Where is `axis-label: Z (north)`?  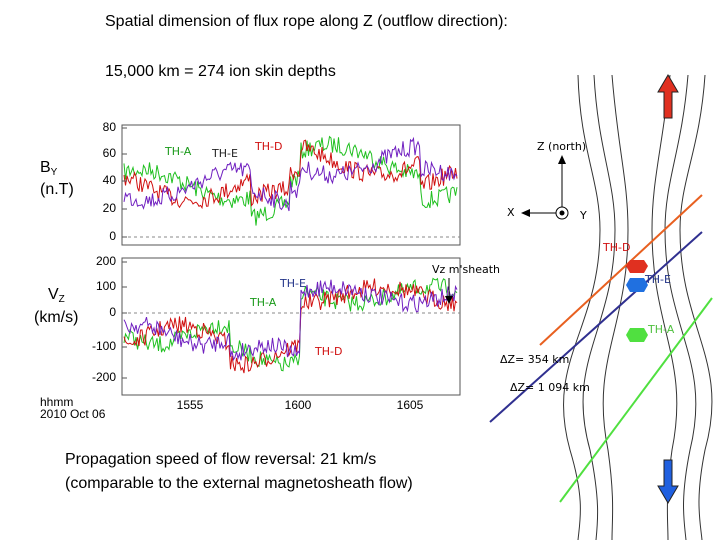
axis-label: Z (north) is located at coordinates (561, 146).